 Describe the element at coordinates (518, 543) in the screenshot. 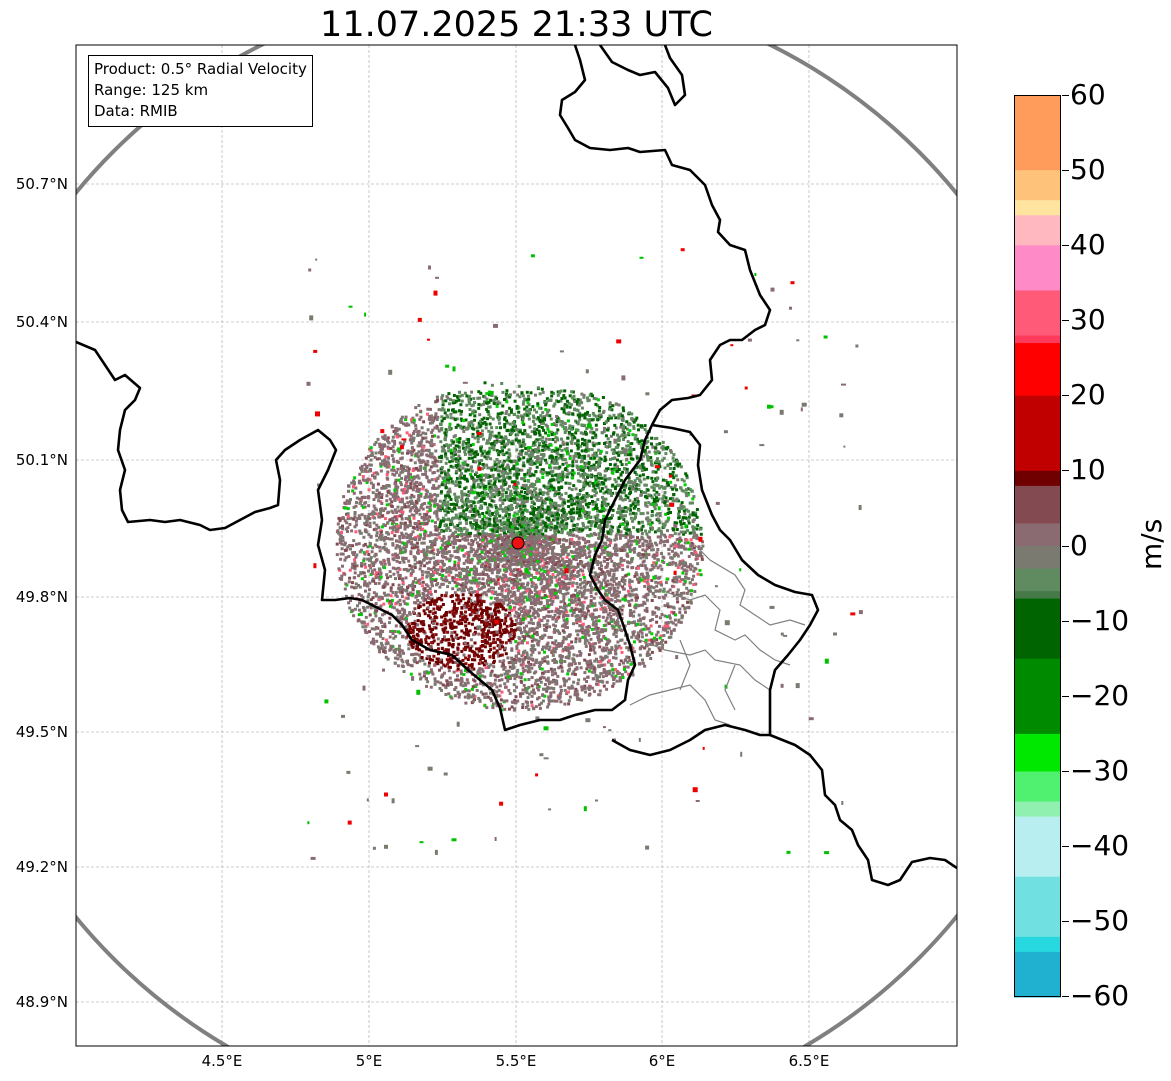

I see `radar-site-marker` at that location.